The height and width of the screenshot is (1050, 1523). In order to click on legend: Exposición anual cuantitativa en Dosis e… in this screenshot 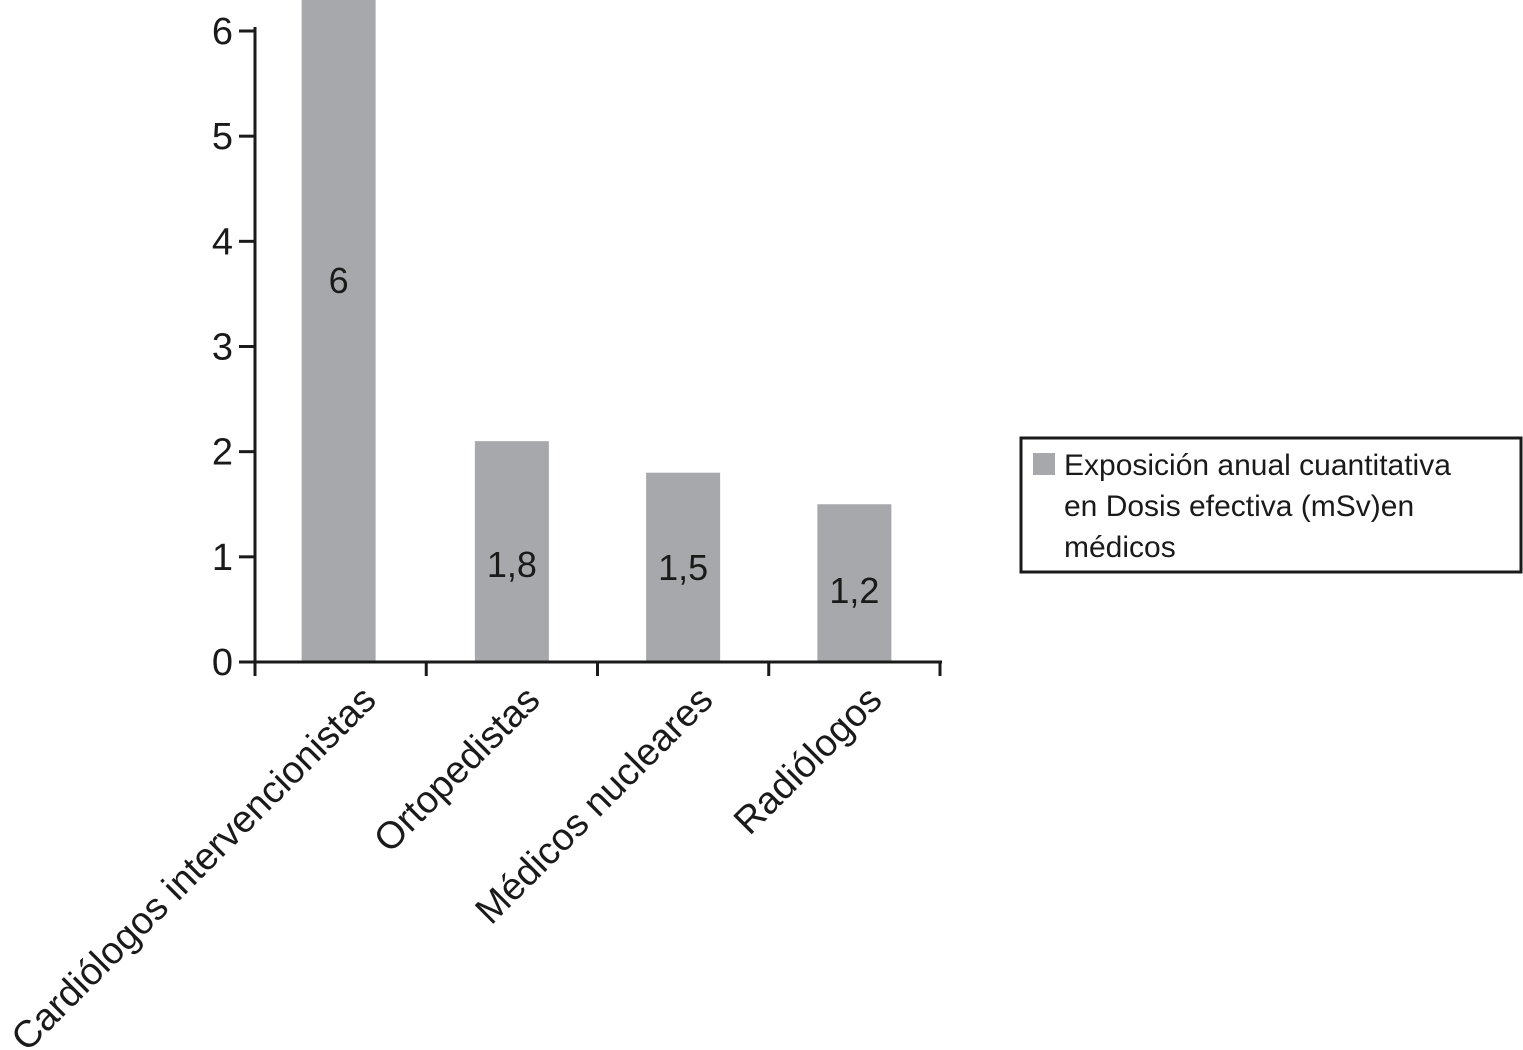, I will do `click(1271, 505)`.